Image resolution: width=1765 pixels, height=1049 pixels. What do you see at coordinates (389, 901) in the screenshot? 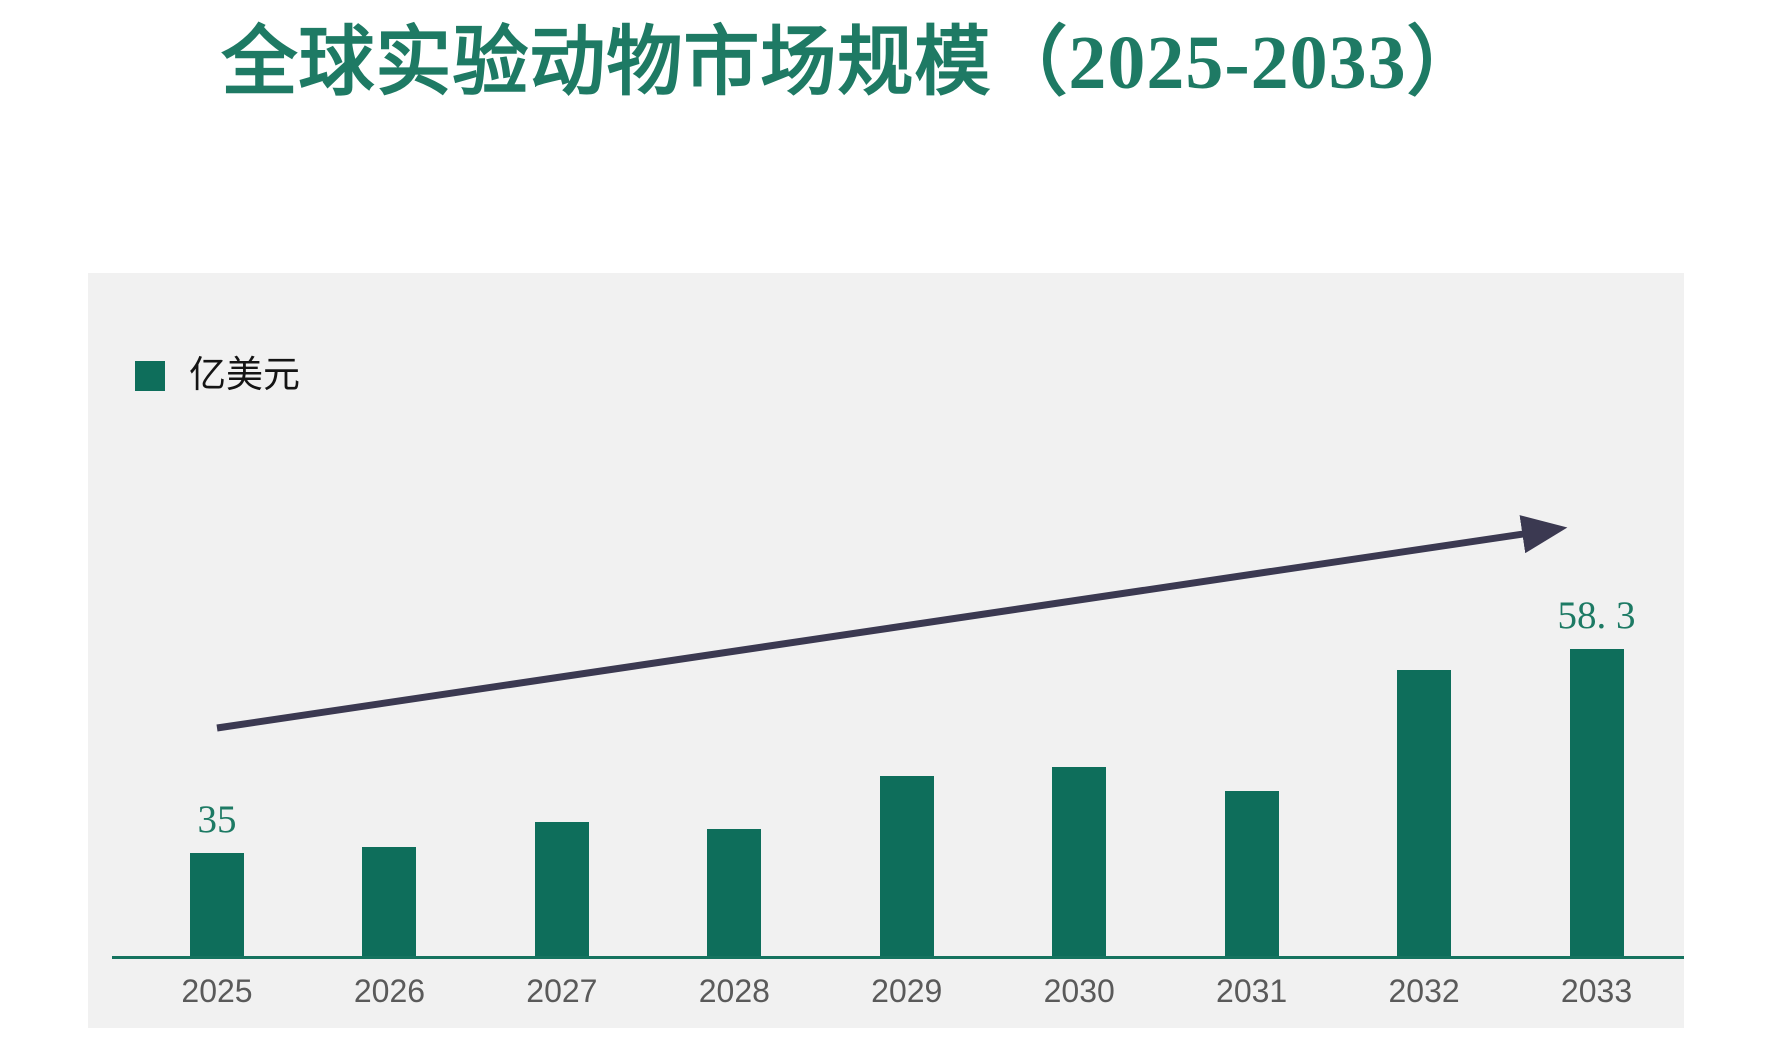
I see `bar-2026` at bounding box center [389, 901].